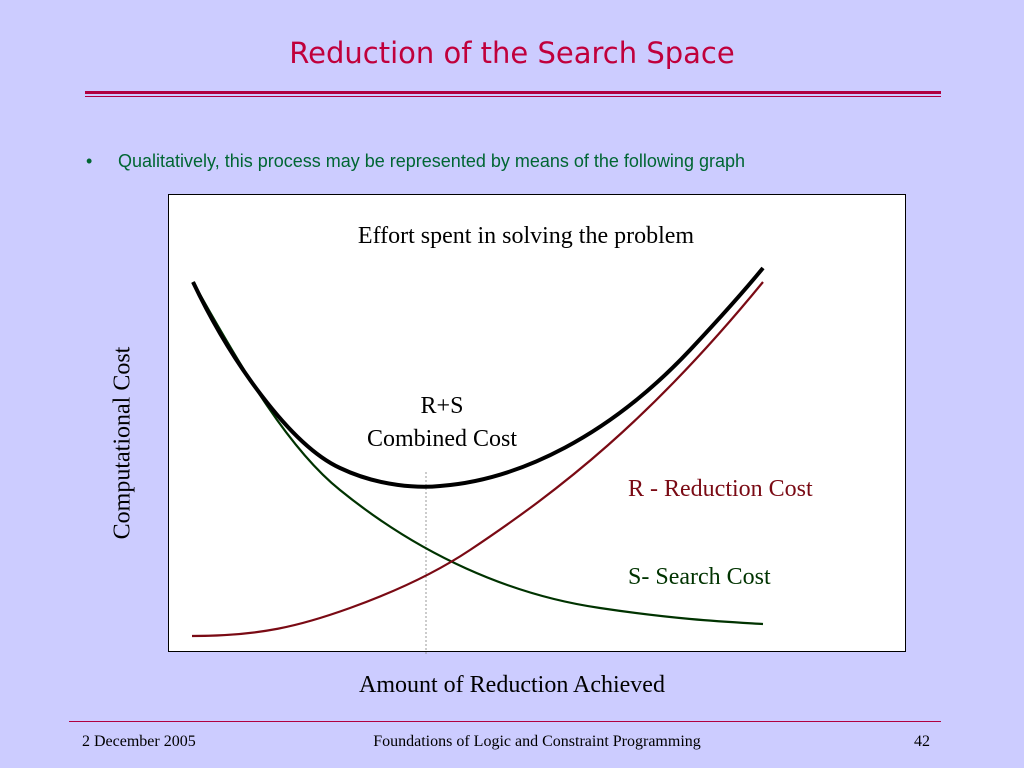 The width and height of the screenshot is (1024, 768). Describe the element at coordinates (512, 53) in the screenshot. I see `slide-title: Reduction of the Search Space` at that location.